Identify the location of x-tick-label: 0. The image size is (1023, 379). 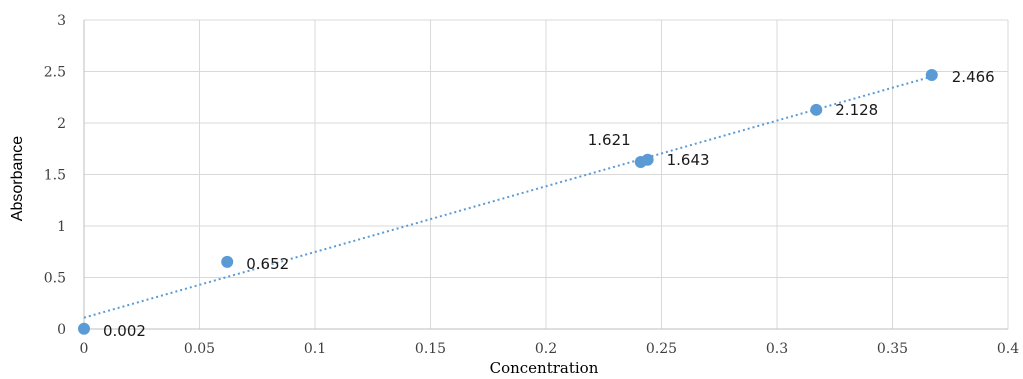
(84, 349).